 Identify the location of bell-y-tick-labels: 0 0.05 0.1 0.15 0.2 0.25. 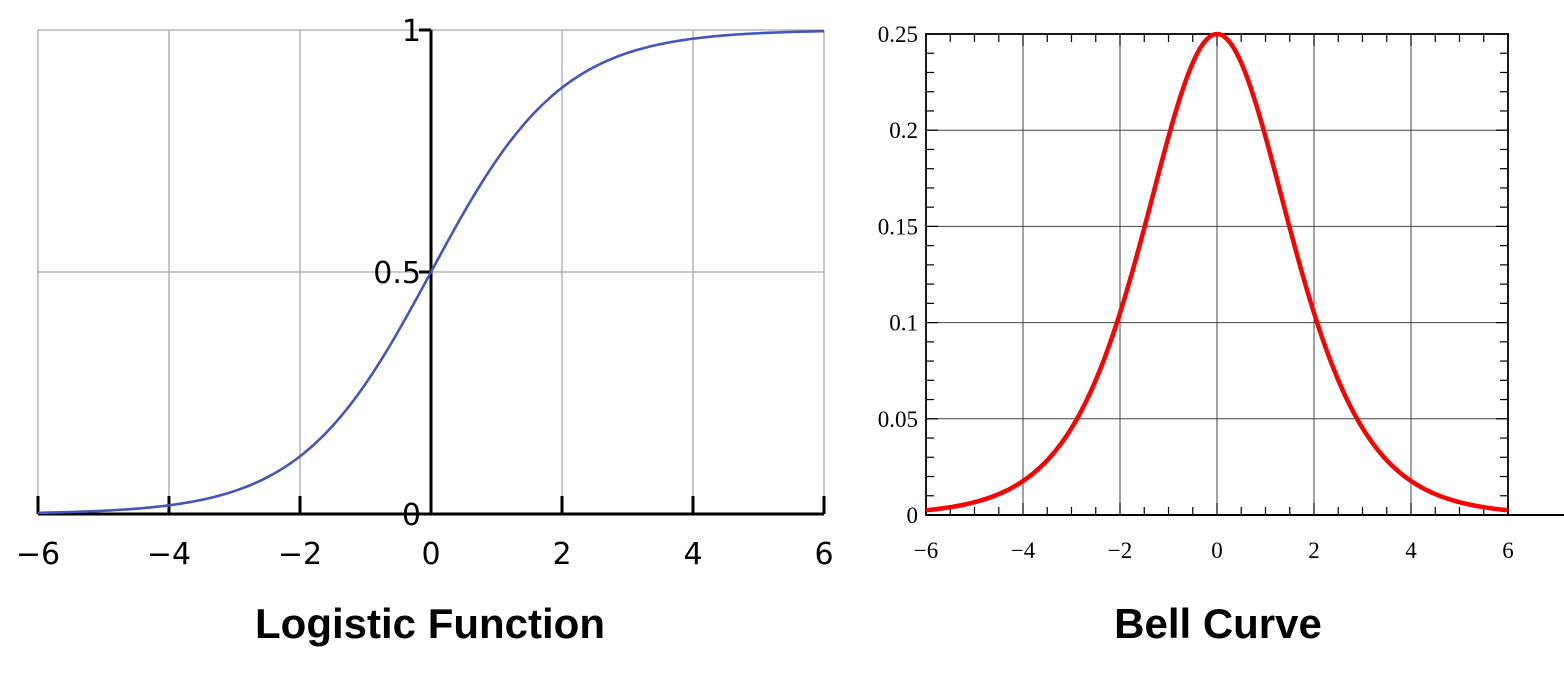
(898, 275).